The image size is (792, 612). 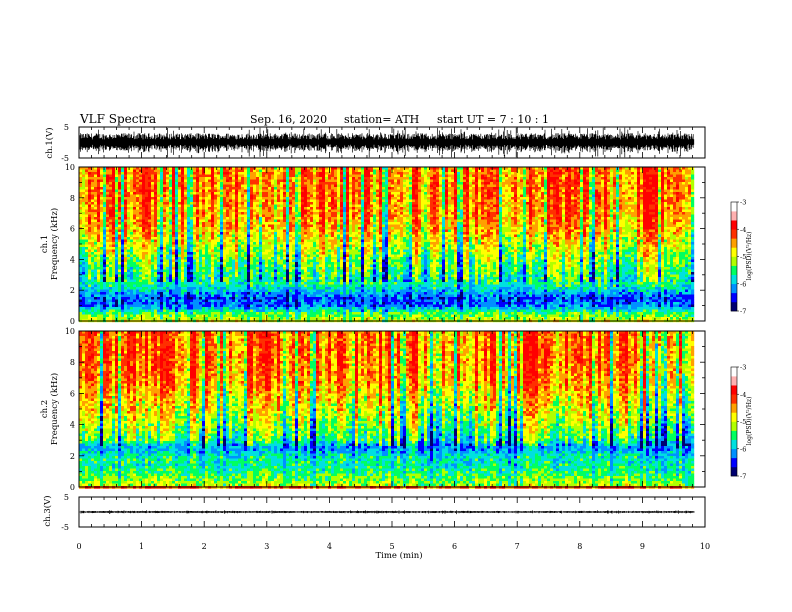 I want to click on ch2-colorbar-tick-label: -4, so click(x=743, y=395).